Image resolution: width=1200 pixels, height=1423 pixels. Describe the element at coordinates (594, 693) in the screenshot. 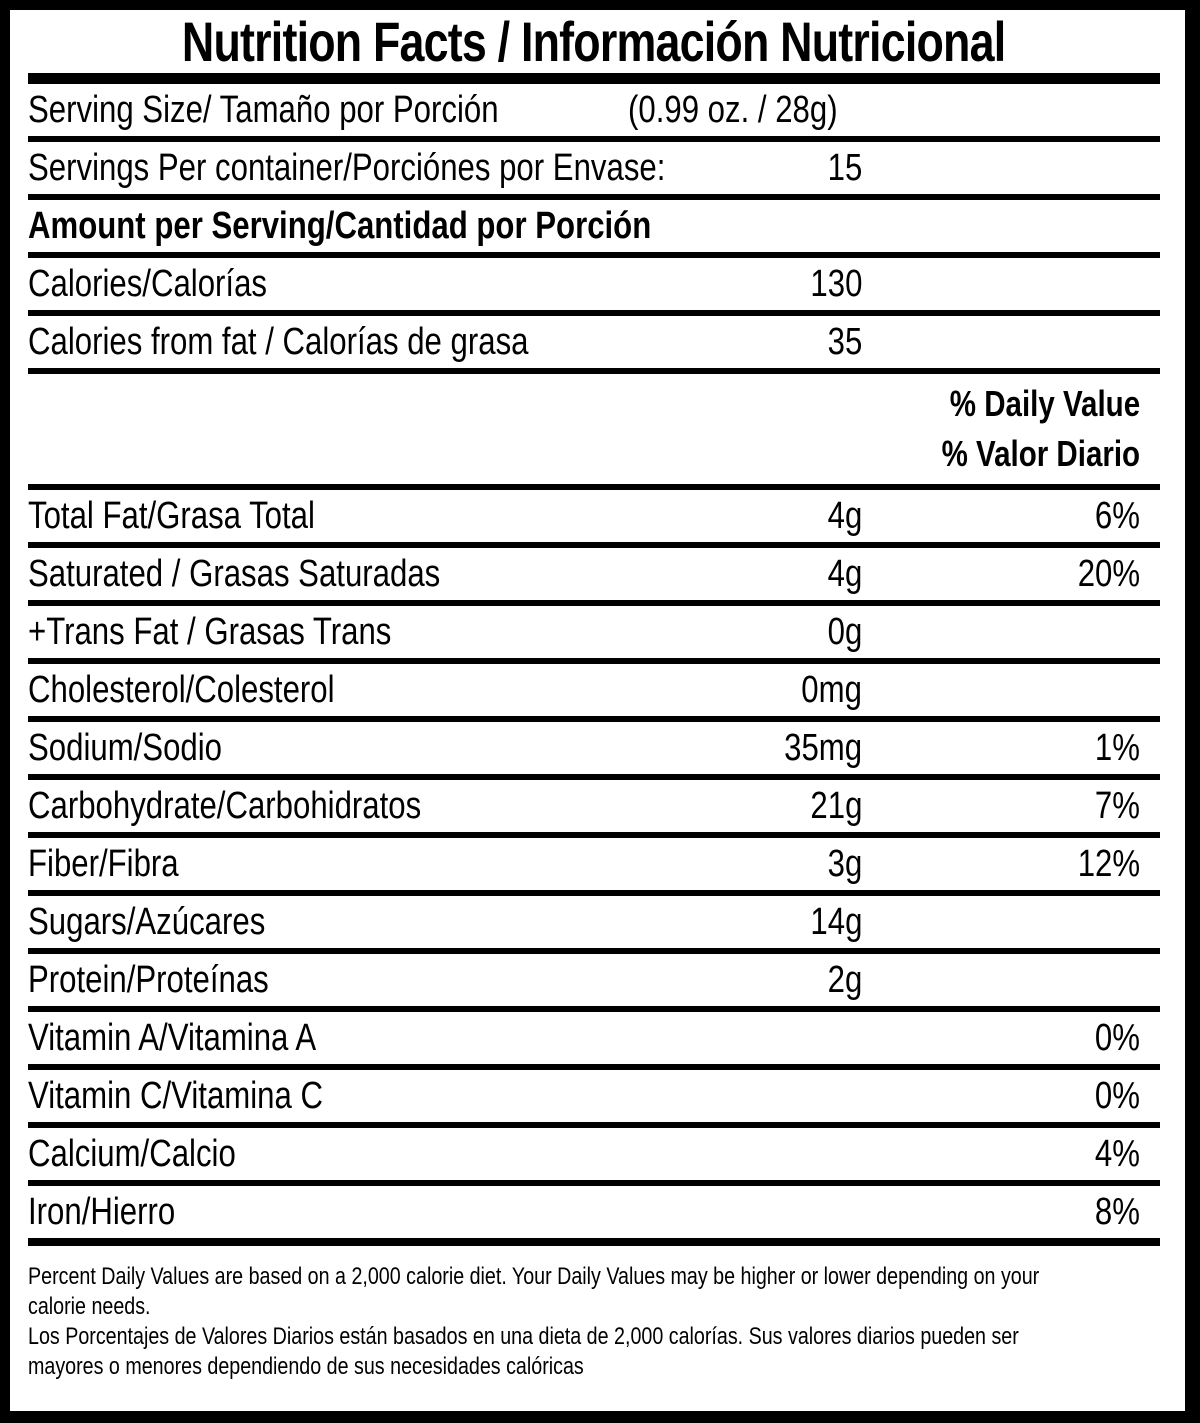

I see `nutrient-row-cholesterol: Cholesterol/Colesterol 0mg` at that location.